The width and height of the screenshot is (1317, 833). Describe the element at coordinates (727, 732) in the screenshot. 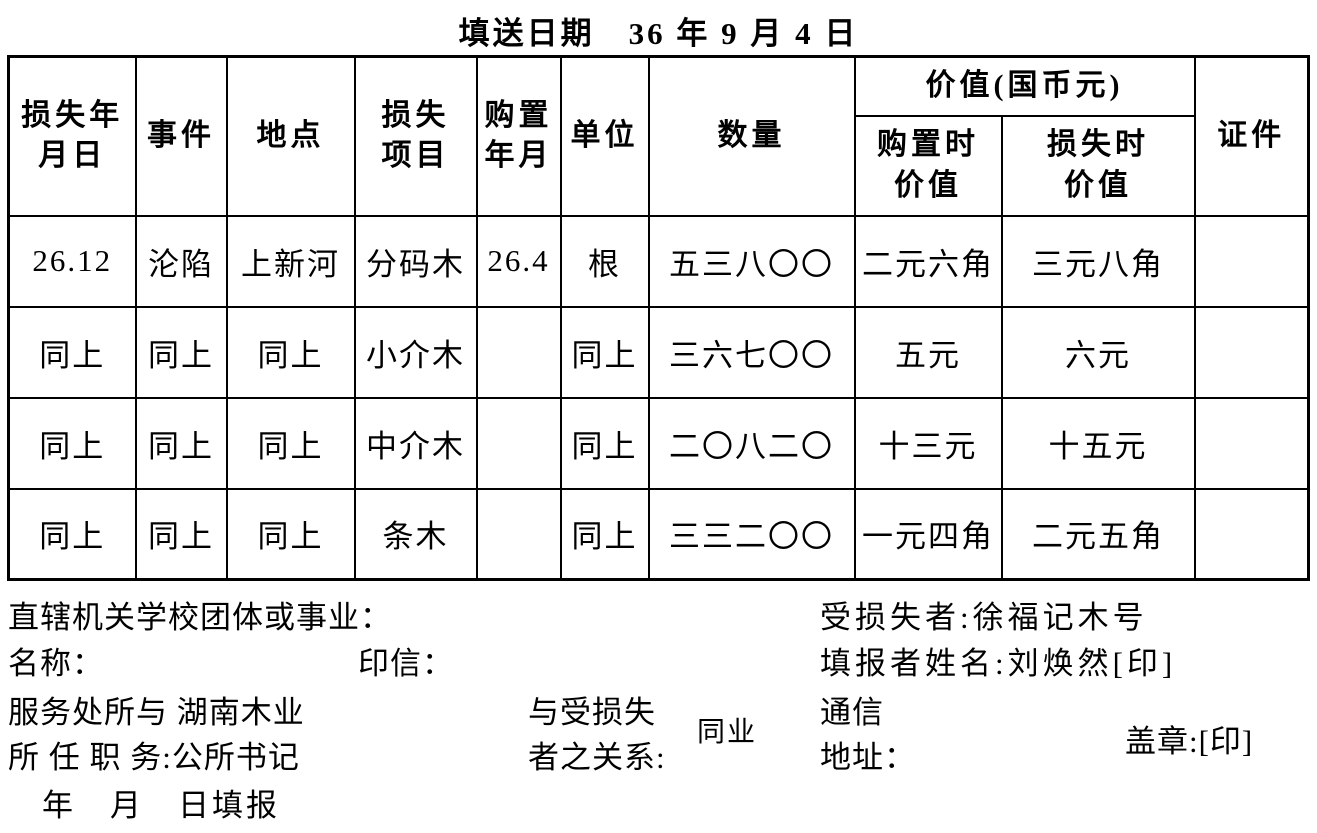

I see `relation-value: 同业` at that location.